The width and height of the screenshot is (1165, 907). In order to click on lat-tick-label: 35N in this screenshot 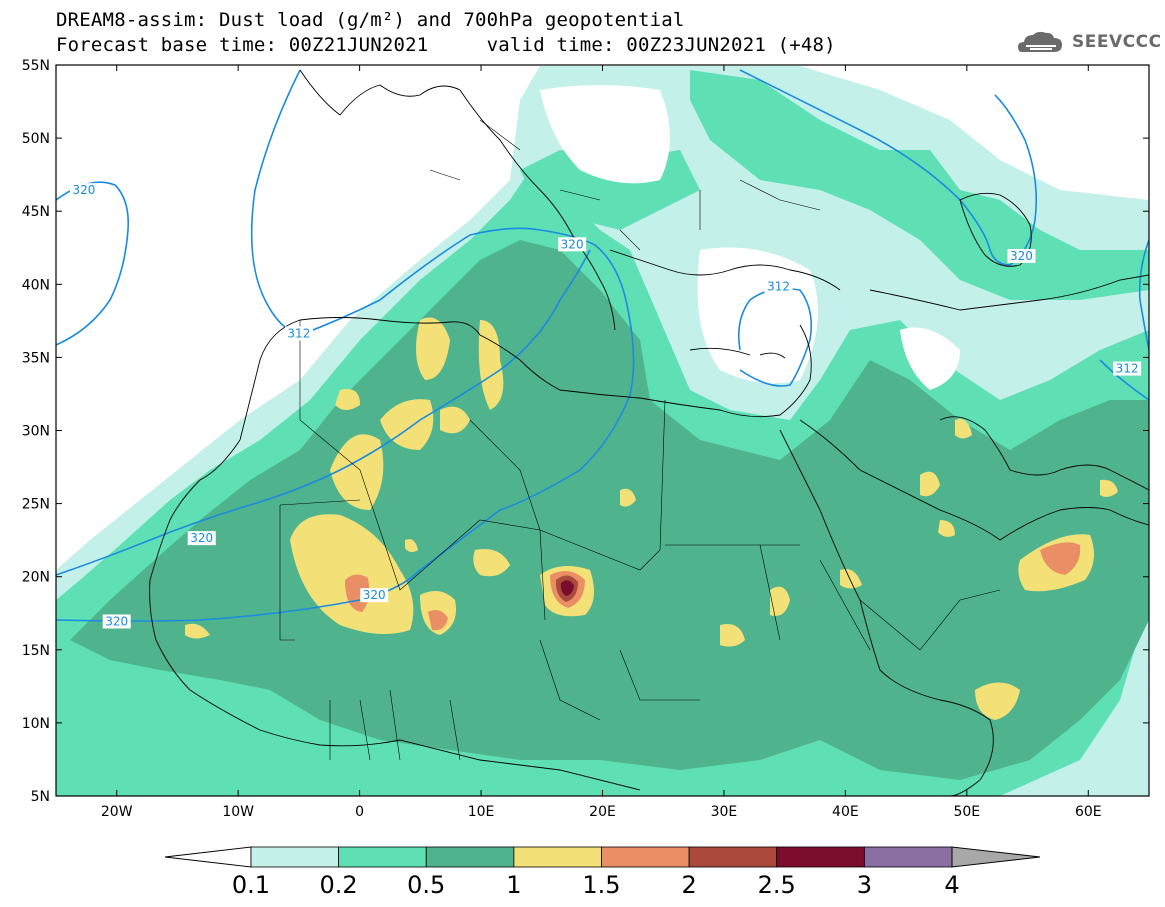, I will do `click(36, 358)`.